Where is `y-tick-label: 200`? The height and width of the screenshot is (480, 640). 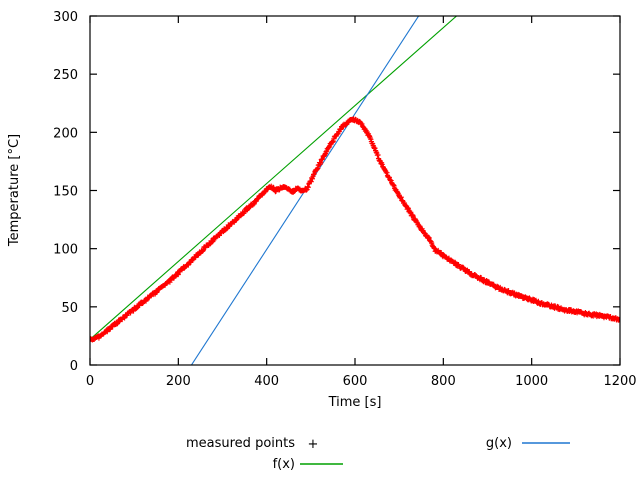 y-tick-label: 200 is located at coordinates (65, 133).